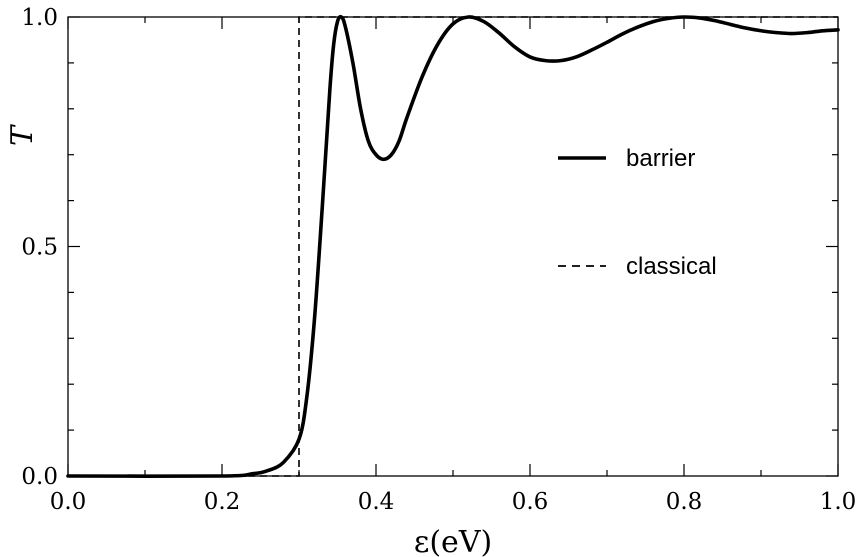 The height and width of the screenshot is (557, 862). Describe the element at coordinates (660, 158) in the screenshot. I see `legend-label-barrier: barrier` at that location.